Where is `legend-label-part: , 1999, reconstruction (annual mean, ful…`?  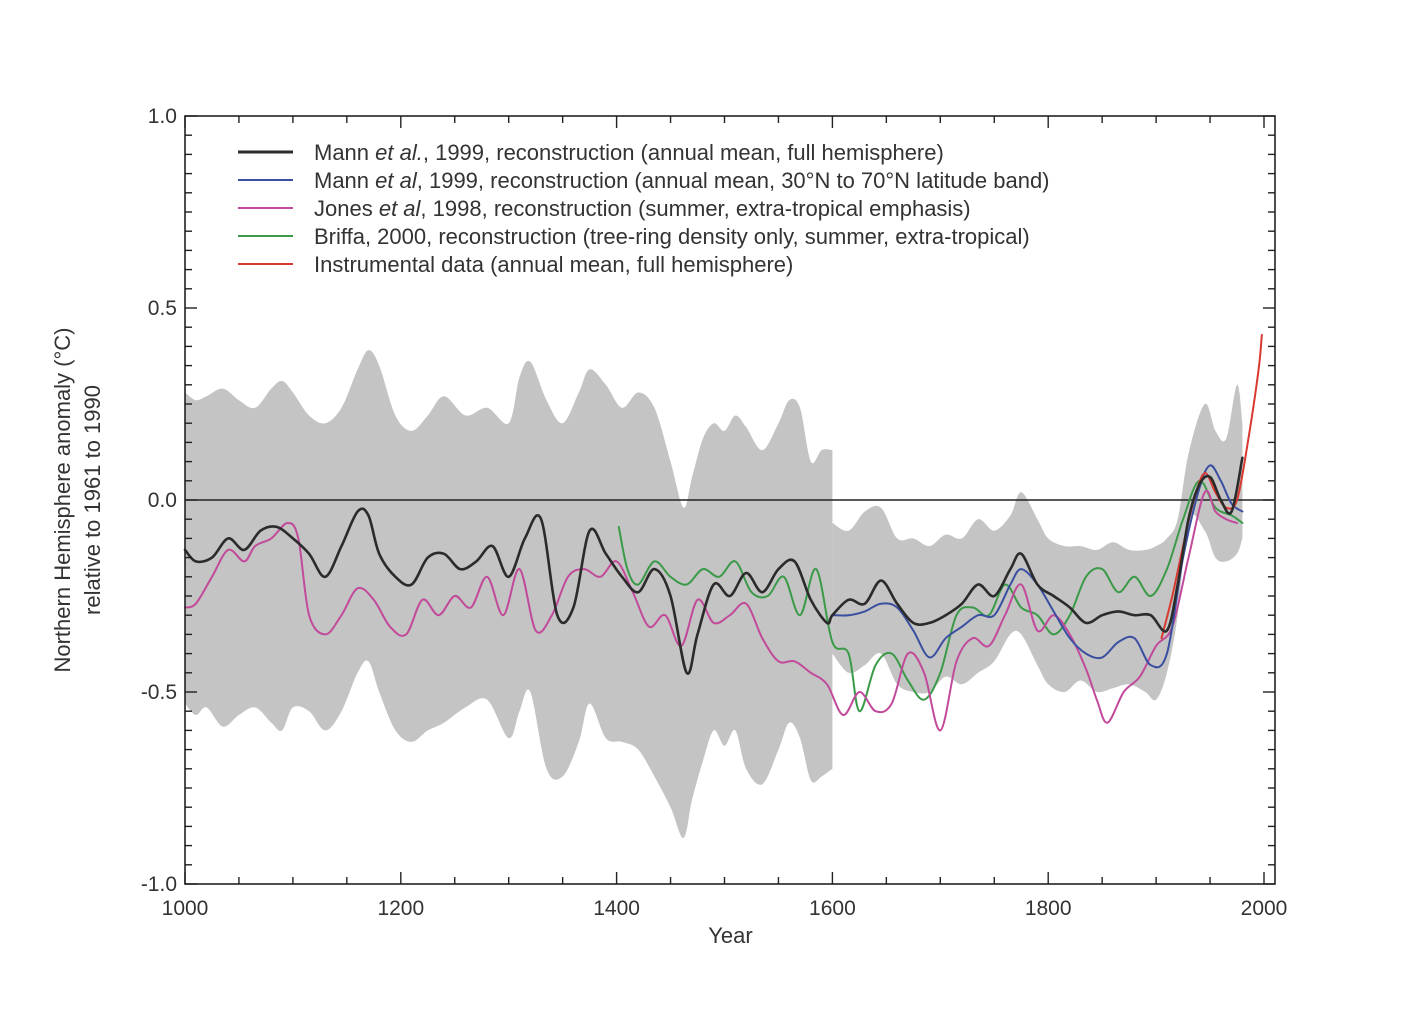 legend-label-part: , 1999, reconstruction (annual mean, ful… is located at coordinates (683, 152).